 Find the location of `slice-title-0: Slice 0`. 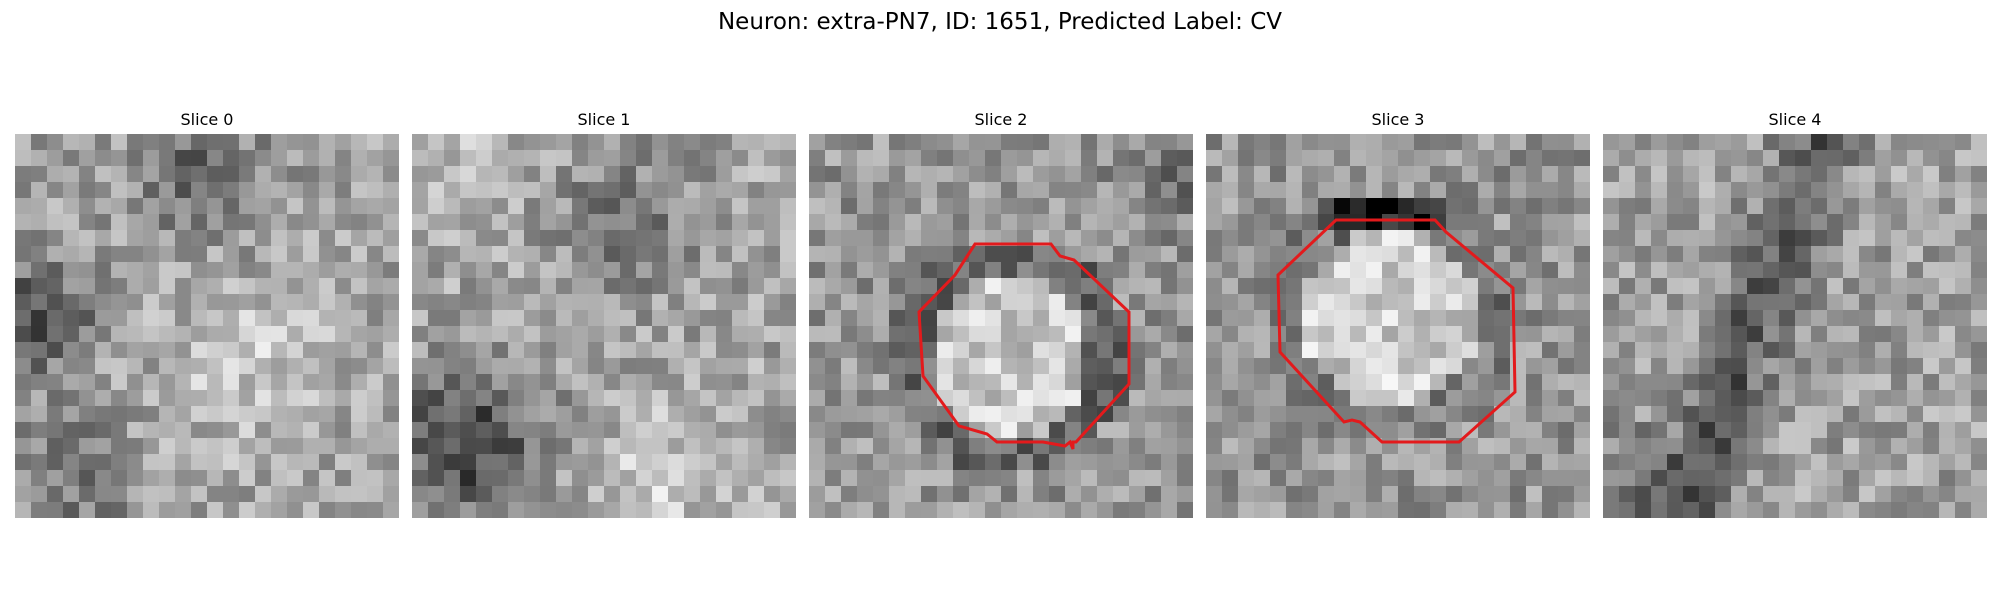

slice-title-0: Slice 0 is located at coordinates (207, 119).